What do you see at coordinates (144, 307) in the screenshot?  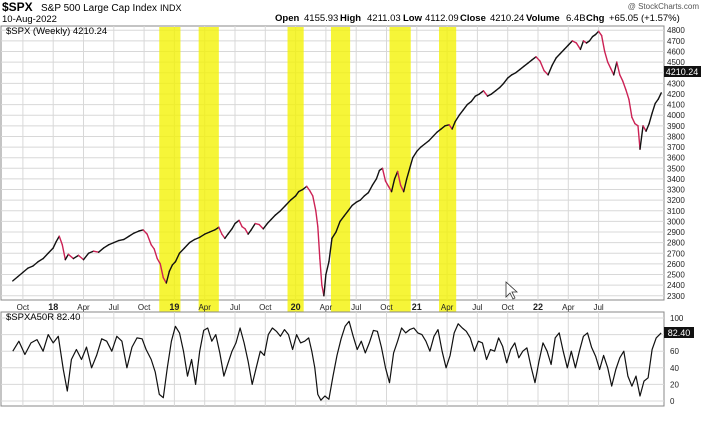 I see `x-tick-label: Oct` at bounding box center [144, 307].